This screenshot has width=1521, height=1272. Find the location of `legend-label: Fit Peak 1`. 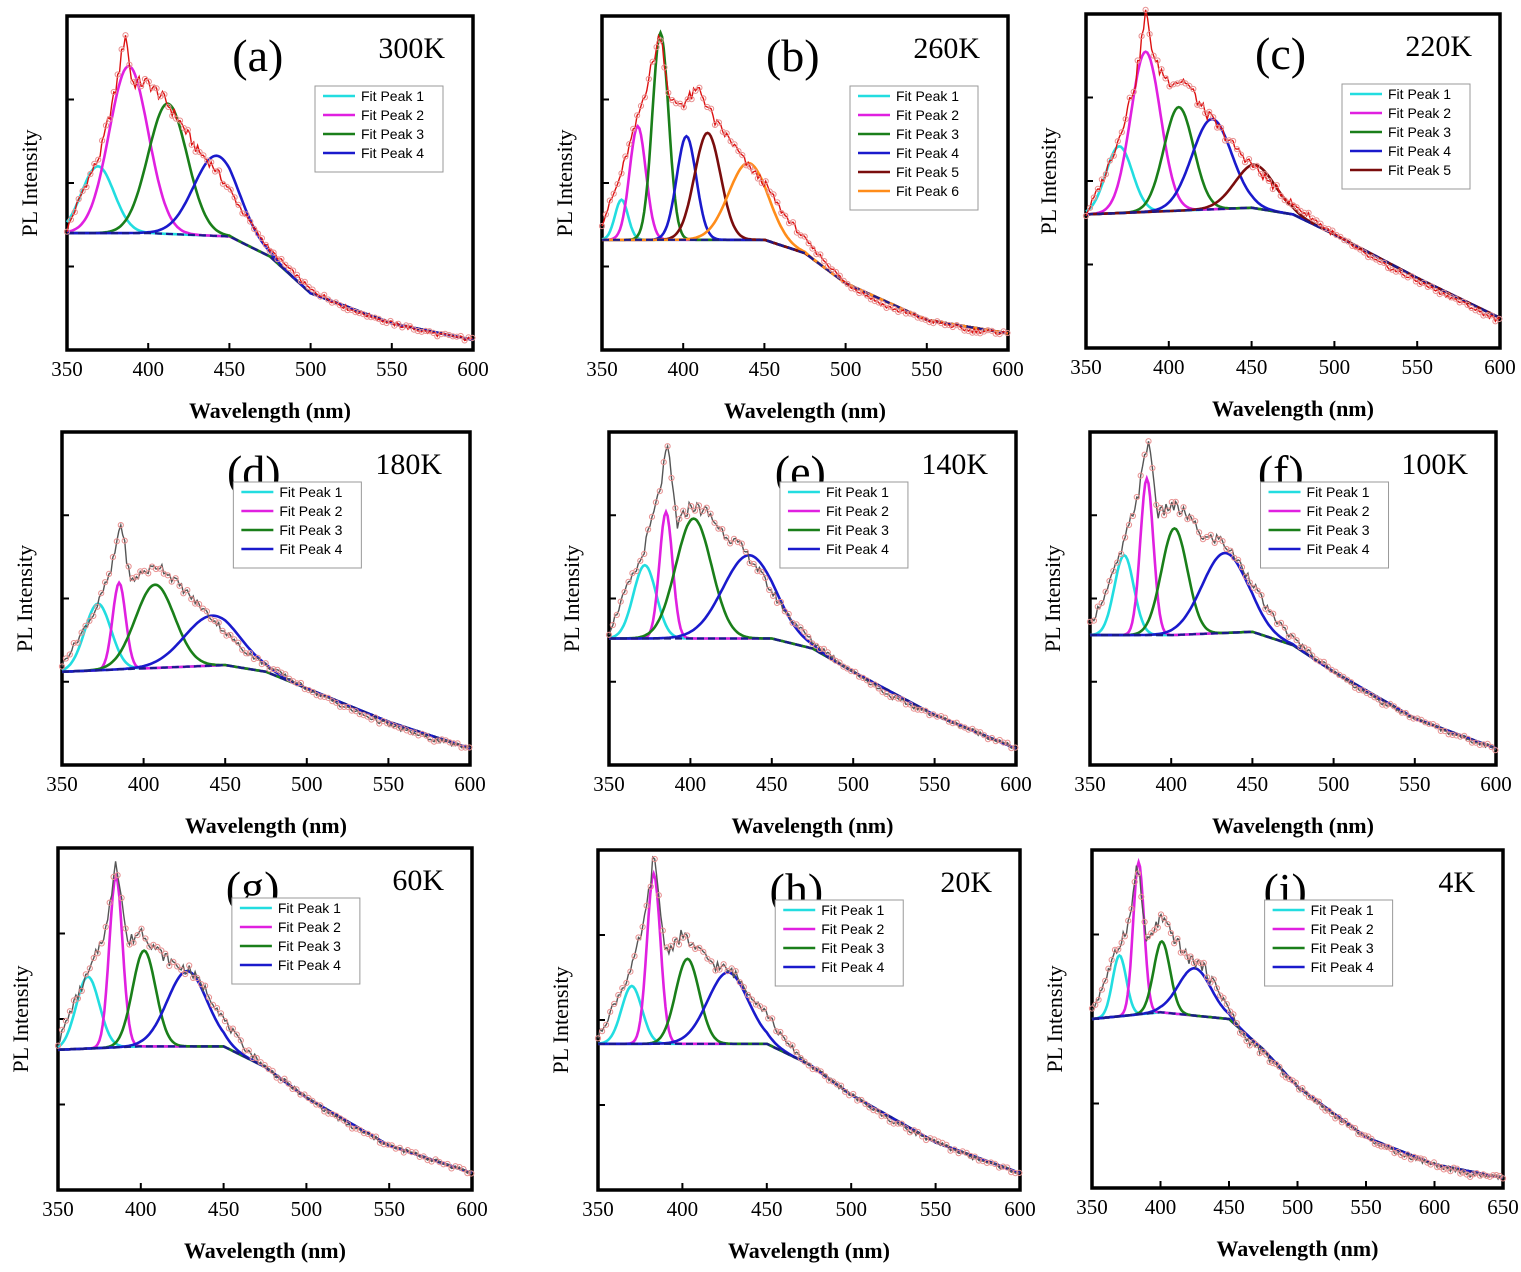

legend-label: Fit Peak 1 is located at coordinates (309, 908).